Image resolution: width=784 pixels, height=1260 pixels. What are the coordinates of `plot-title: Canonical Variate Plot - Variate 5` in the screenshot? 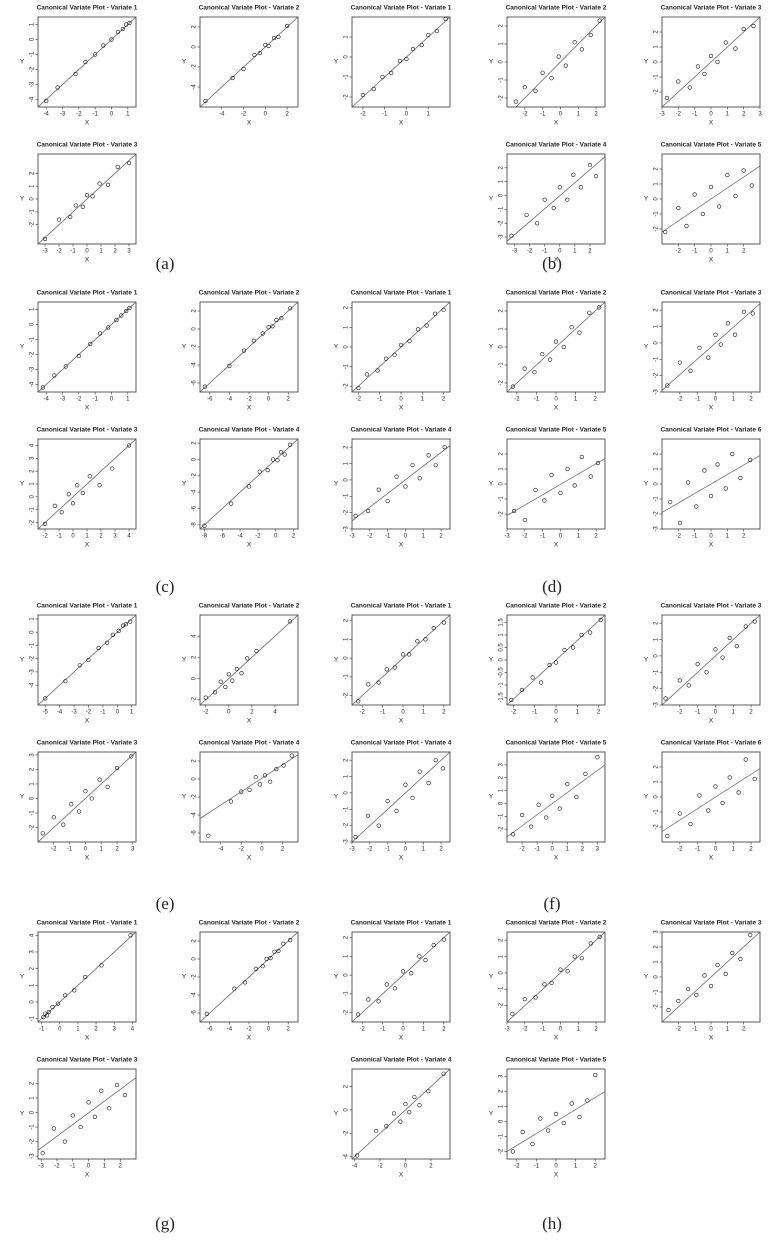 It's located at (556, 1060).